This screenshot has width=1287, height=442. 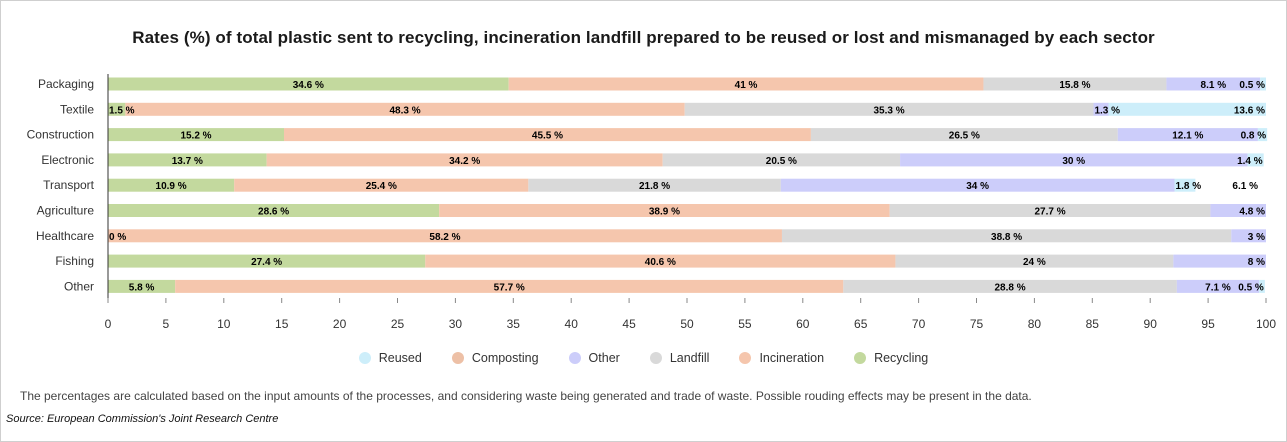 I want to click on bar-other-incineration, so click(x=509, y=286).